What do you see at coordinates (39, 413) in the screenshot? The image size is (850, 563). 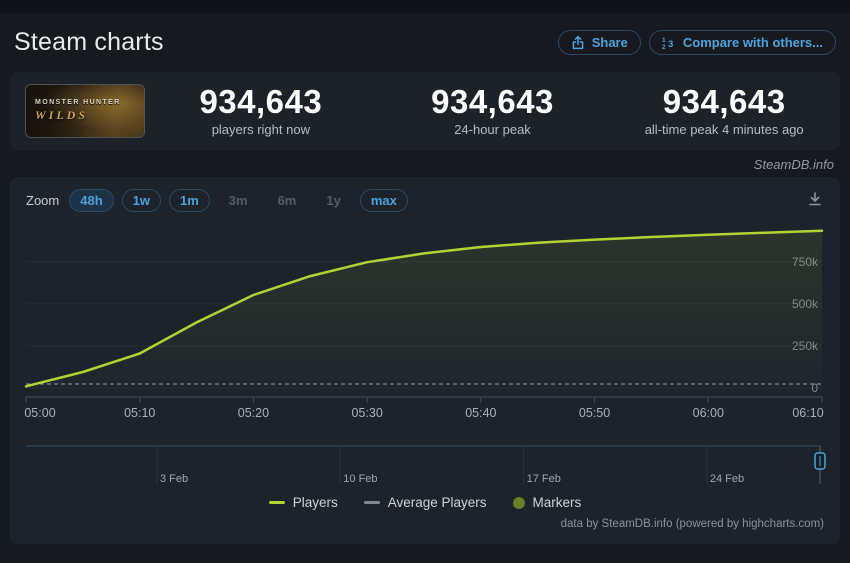 I see `x-axis-label: 05:00` at bounding box center [39, 413].